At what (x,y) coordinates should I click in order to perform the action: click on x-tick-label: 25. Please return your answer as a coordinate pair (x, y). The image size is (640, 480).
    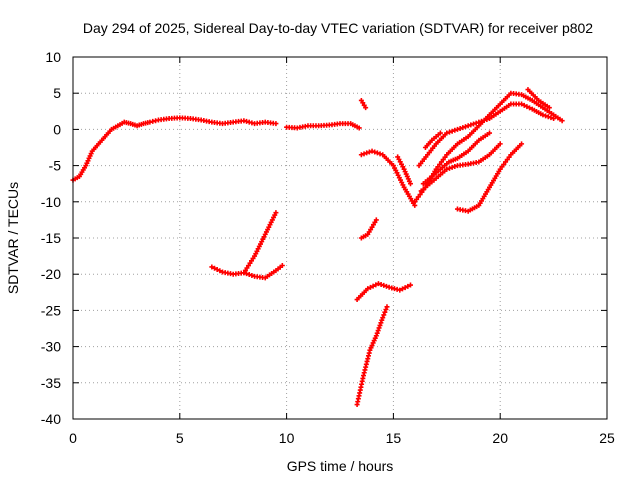
    Looking at the image, I should click on (607, 438).